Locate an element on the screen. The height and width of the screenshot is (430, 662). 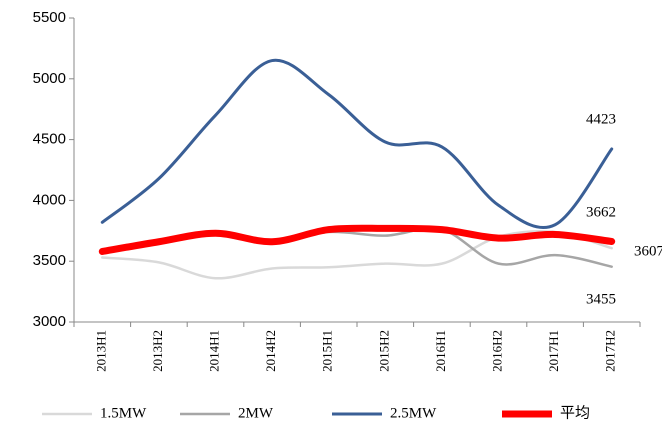
data-label: 3662 is located at coordinates (601, 212).